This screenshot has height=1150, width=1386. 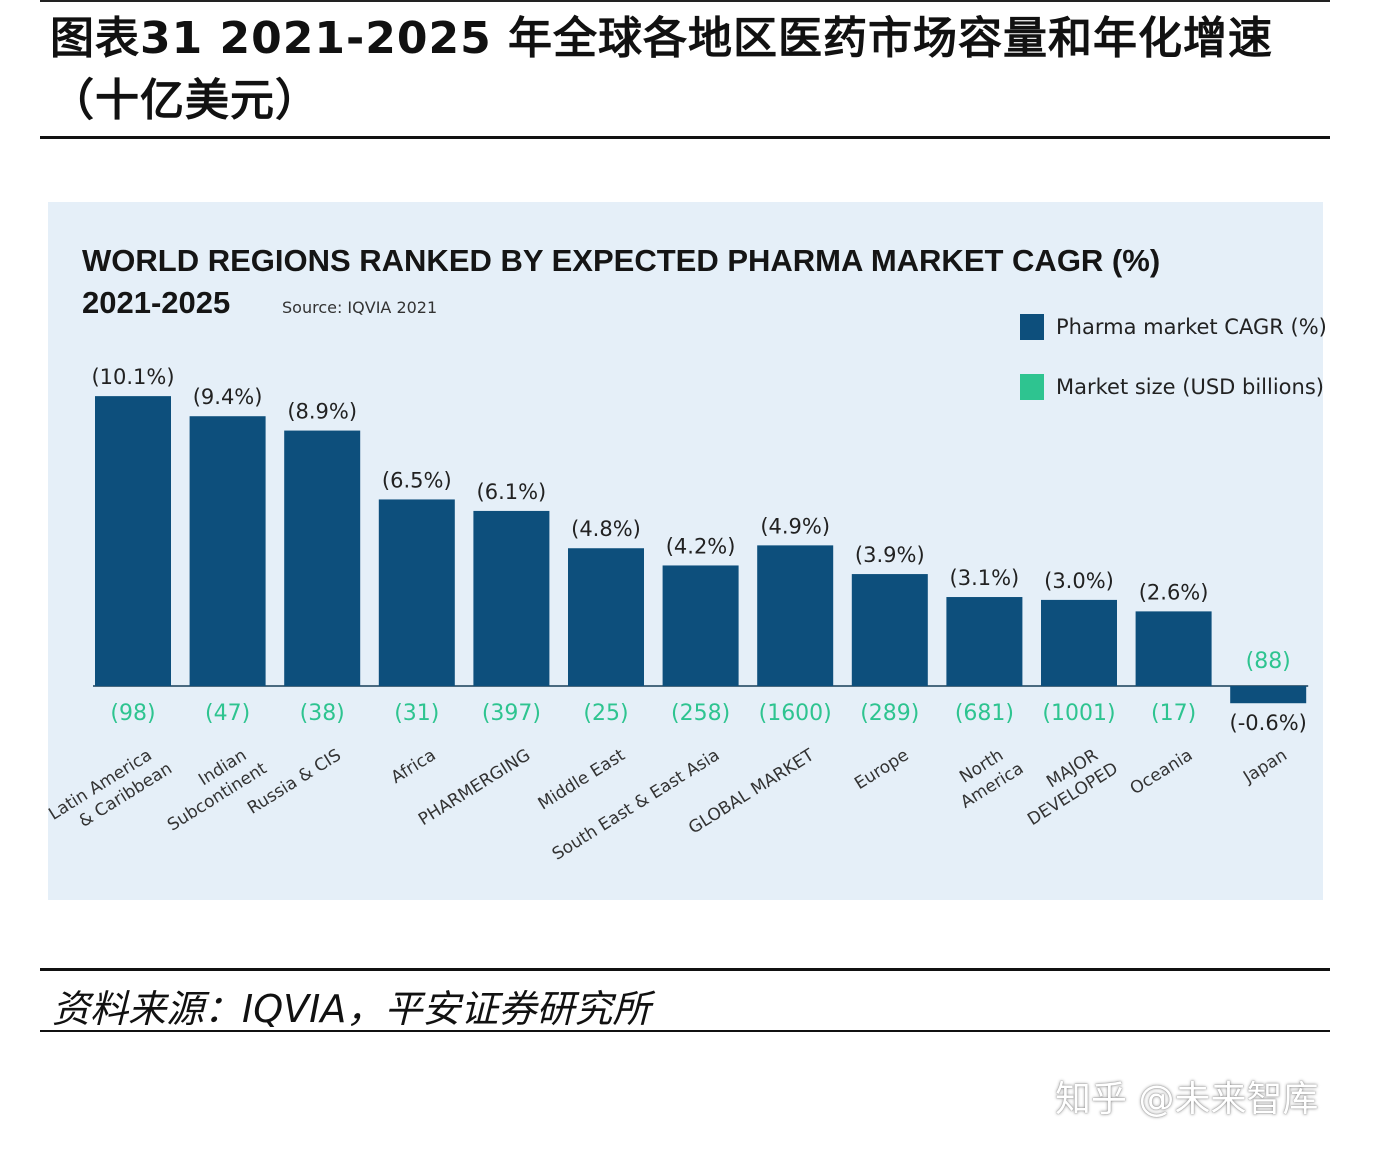 What do you see at coordinates (701, 546) in the screenshot?
I see `cagr-label: (4.2%)` at bounding box center [701, 546].